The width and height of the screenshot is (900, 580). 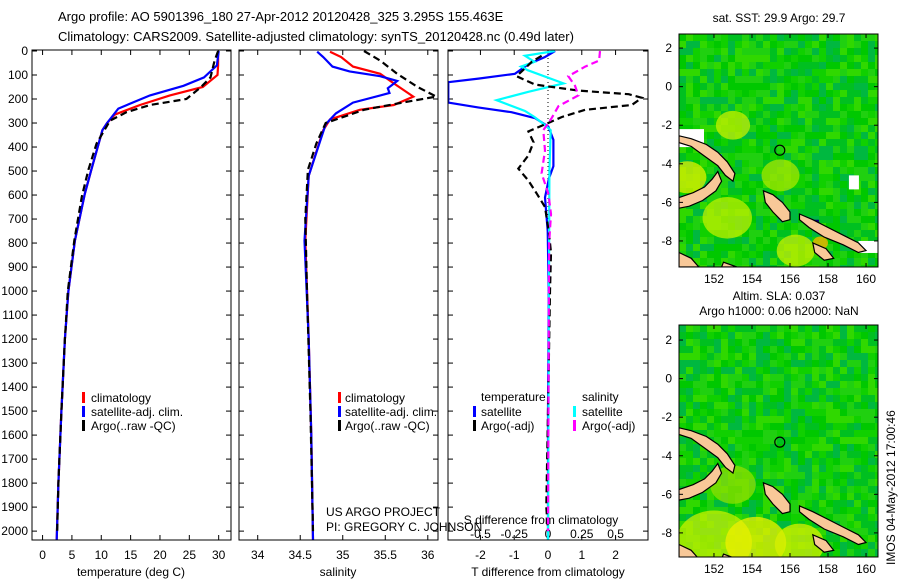 What do you see at coordinates (668, 87) in the screenshot?
I see `lat-tick-label: 0` at bounding box center [668, 87].